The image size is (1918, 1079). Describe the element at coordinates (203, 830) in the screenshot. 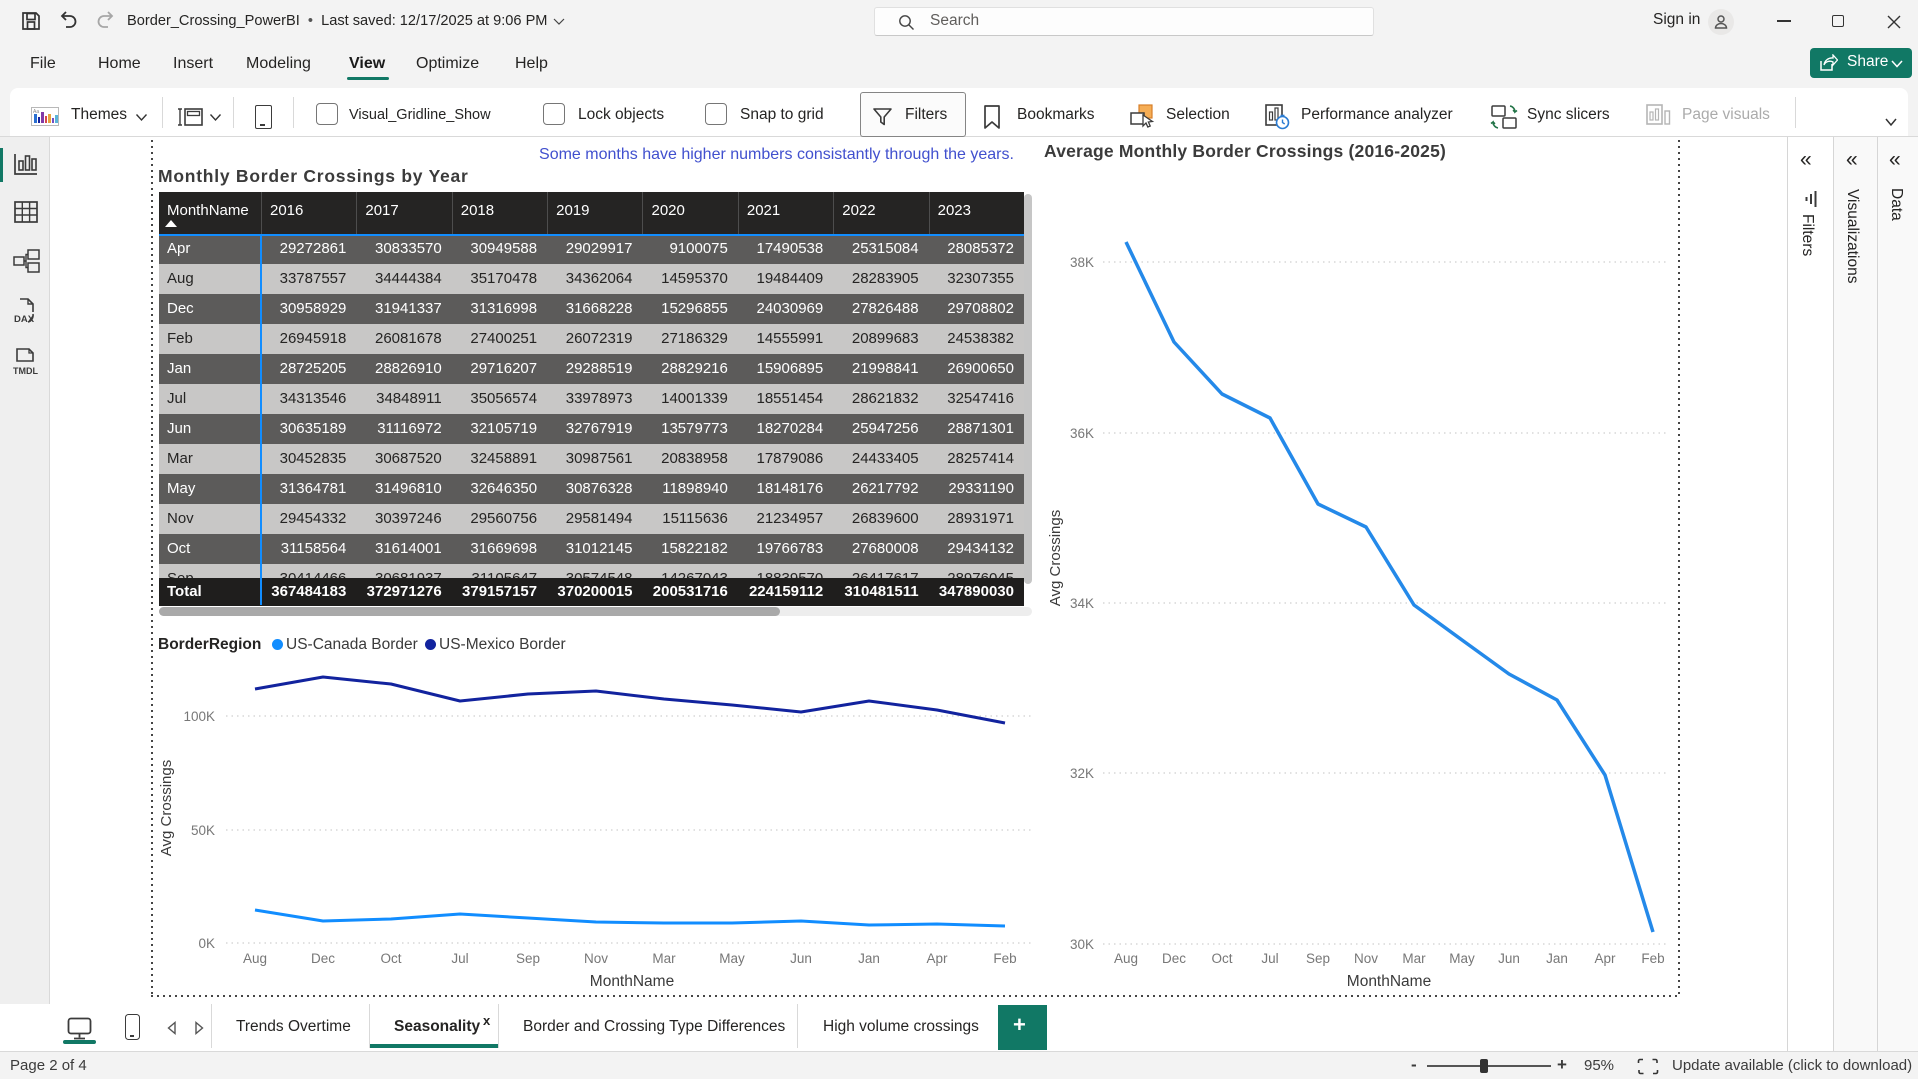

I see `svg-text: 50K` at that location.